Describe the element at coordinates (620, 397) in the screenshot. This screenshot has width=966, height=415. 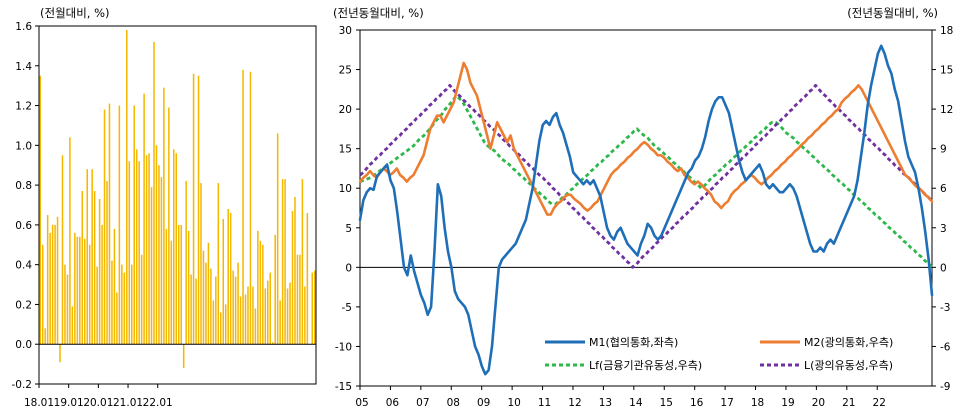
I see `right-x-axis: 05 06 07 08 09 10 11 12 13 14 15 16 17 18 19 20 21 22` at that location.